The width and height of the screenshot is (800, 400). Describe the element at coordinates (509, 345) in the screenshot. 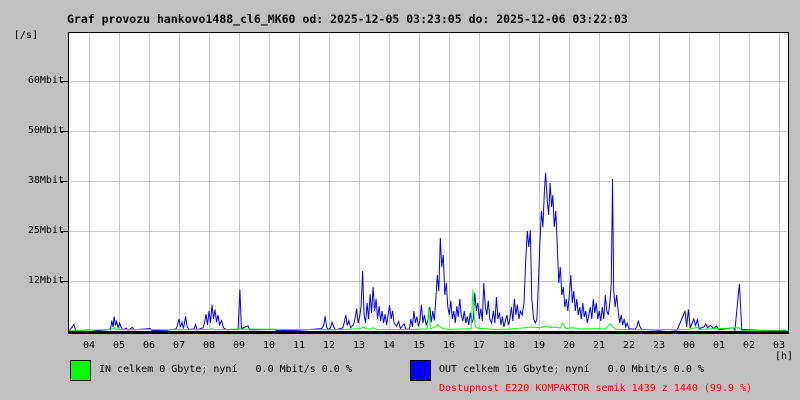

I see `x-tick-label: 18` at that location.